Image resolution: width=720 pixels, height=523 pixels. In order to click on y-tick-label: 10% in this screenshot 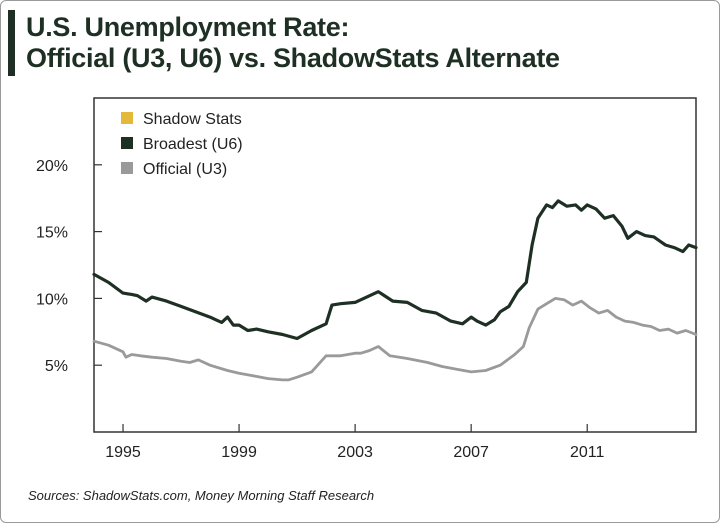, I will do `click(52, 299)`.